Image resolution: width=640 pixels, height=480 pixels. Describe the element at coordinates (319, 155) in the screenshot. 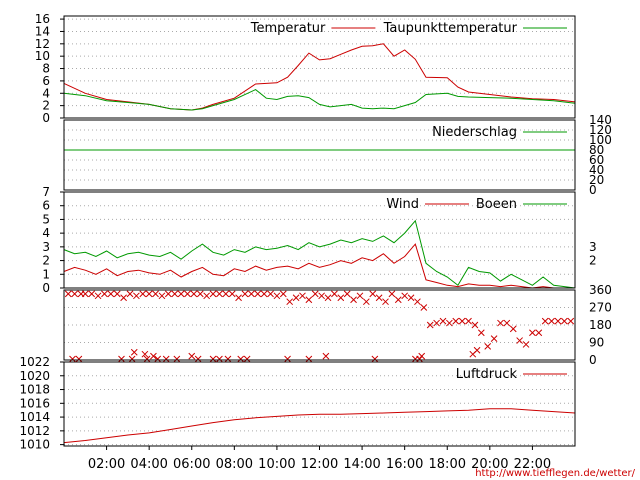

I see `panel-frame` at that location.